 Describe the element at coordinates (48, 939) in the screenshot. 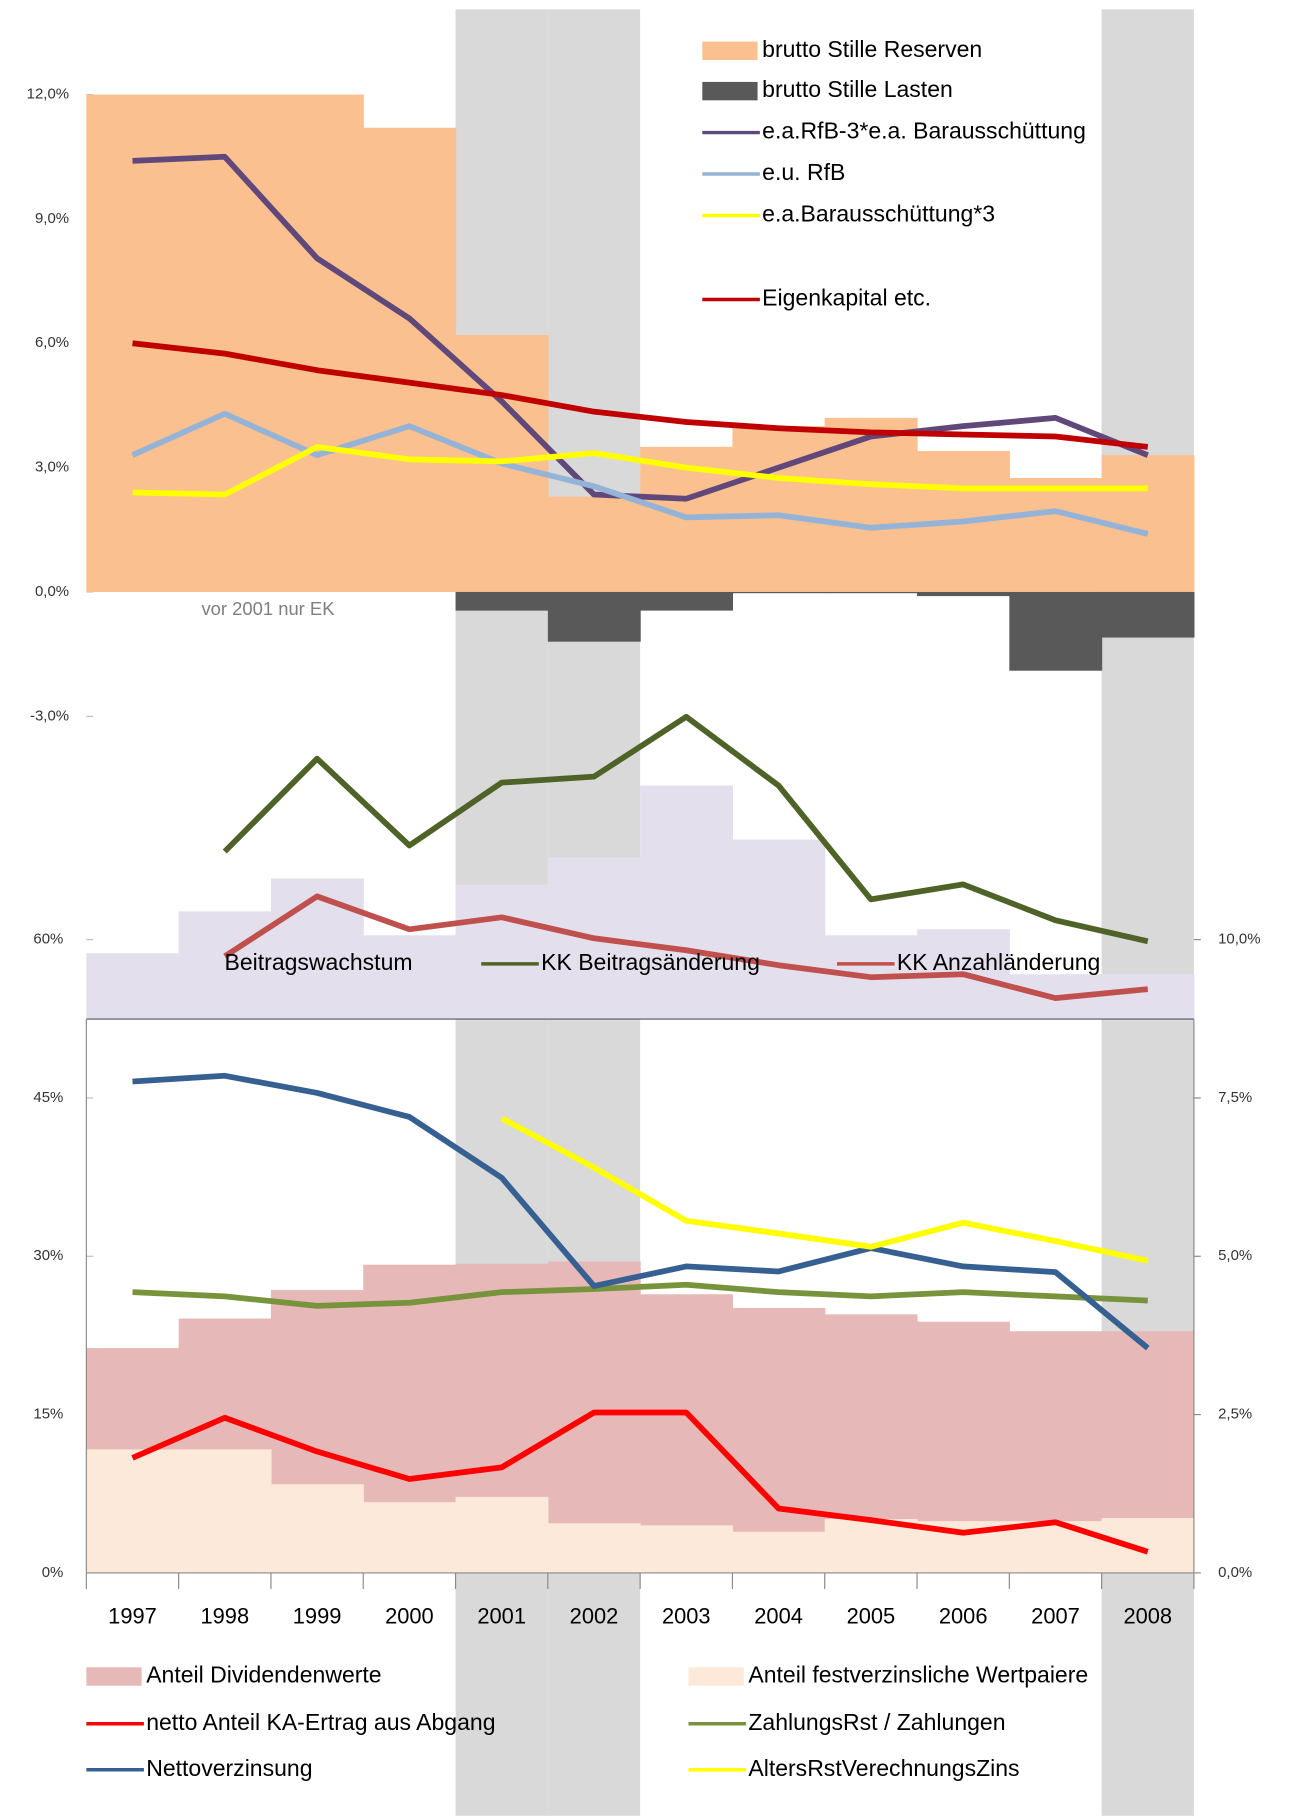

I see `y-tick-label: 60%` at that location.